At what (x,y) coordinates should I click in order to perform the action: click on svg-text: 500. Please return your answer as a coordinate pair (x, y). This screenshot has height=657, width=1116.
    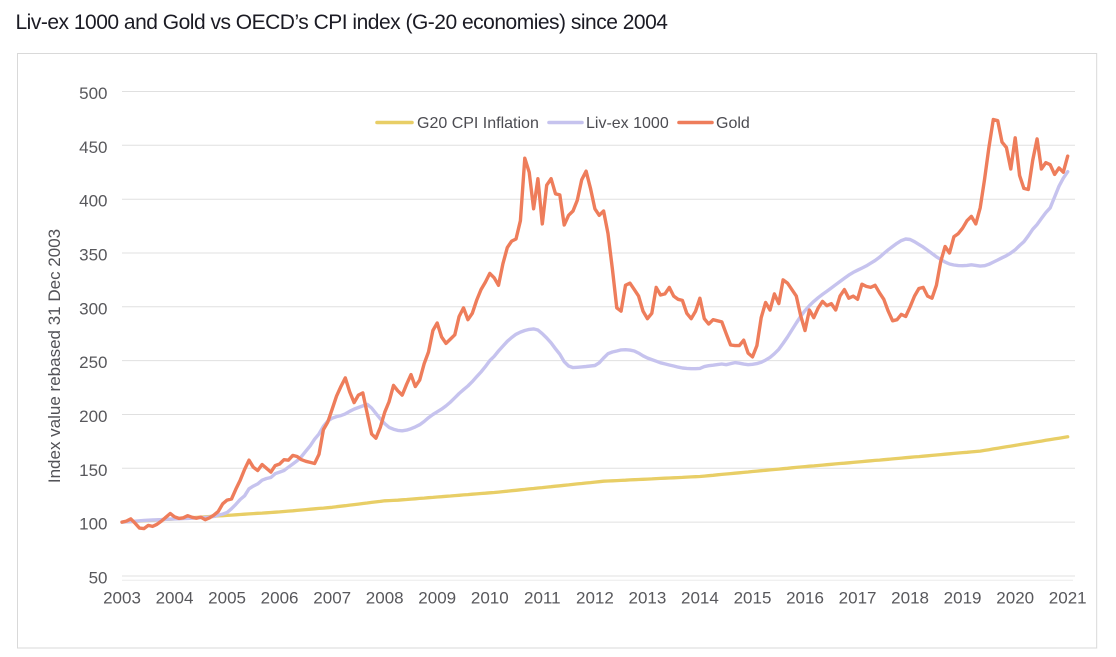
    Looking at the image, I should click on (93, 93).